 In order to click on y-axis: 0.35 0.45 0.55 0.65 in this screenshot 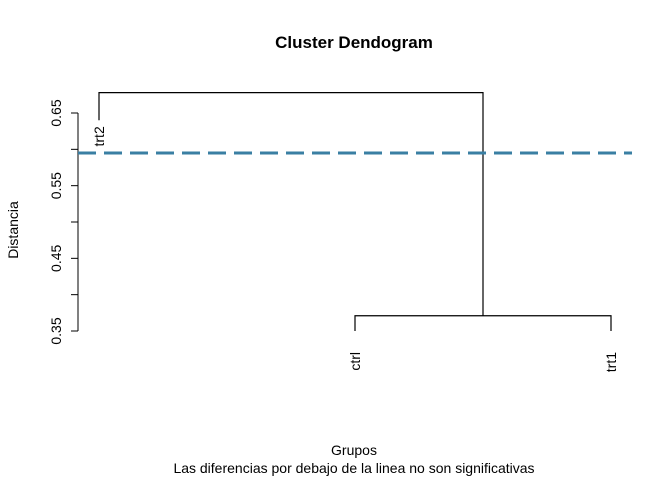, I will do `click(63, 222)`.